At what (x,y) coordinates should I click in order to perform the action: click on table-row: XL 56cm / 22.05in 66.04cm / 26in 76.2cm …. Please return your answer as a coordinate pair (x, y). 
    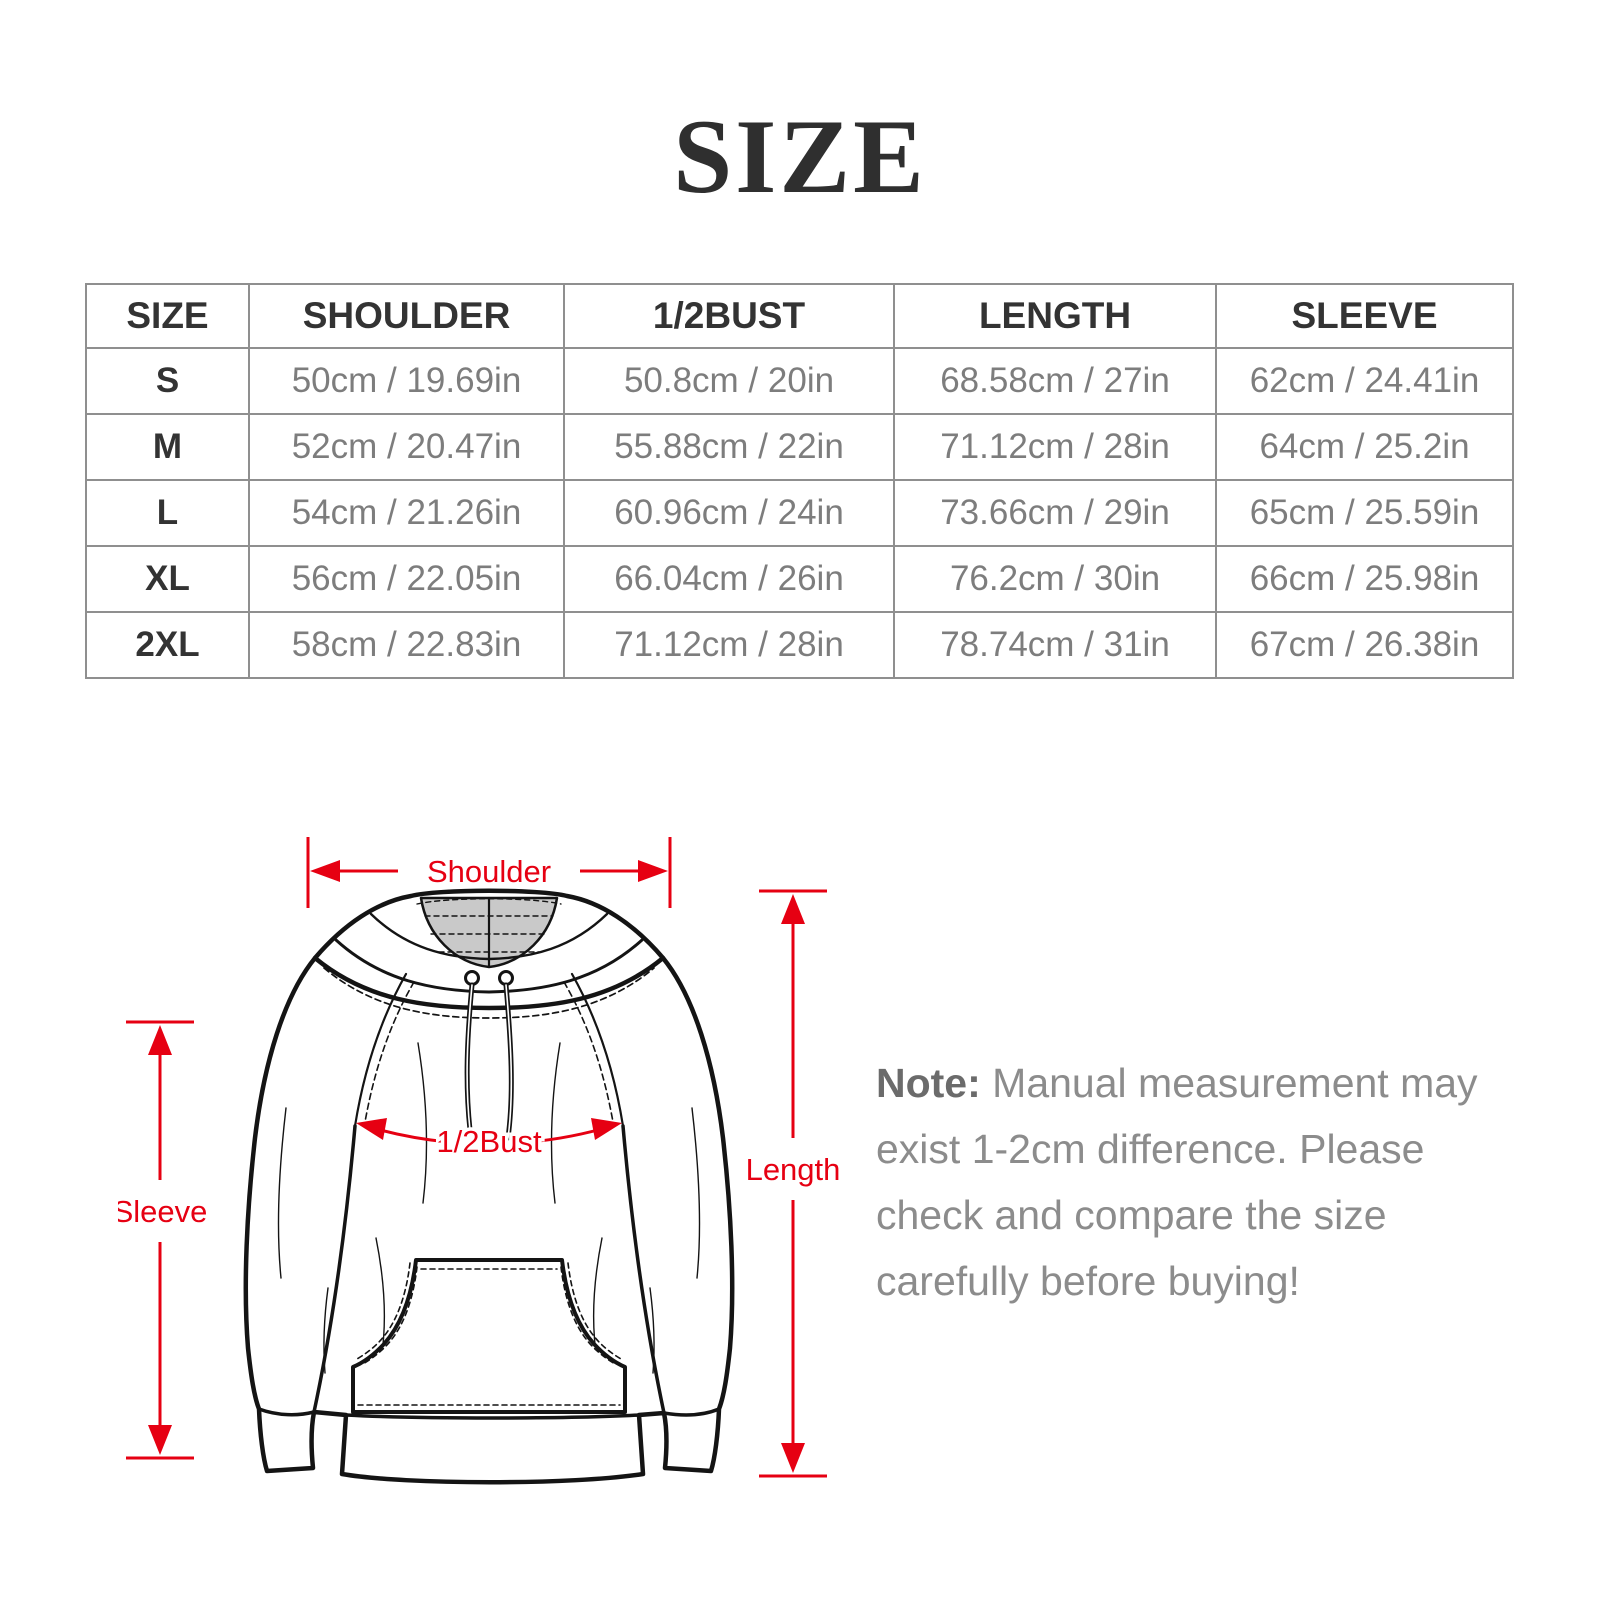
    Looking at the image, I should click on (799, 579).